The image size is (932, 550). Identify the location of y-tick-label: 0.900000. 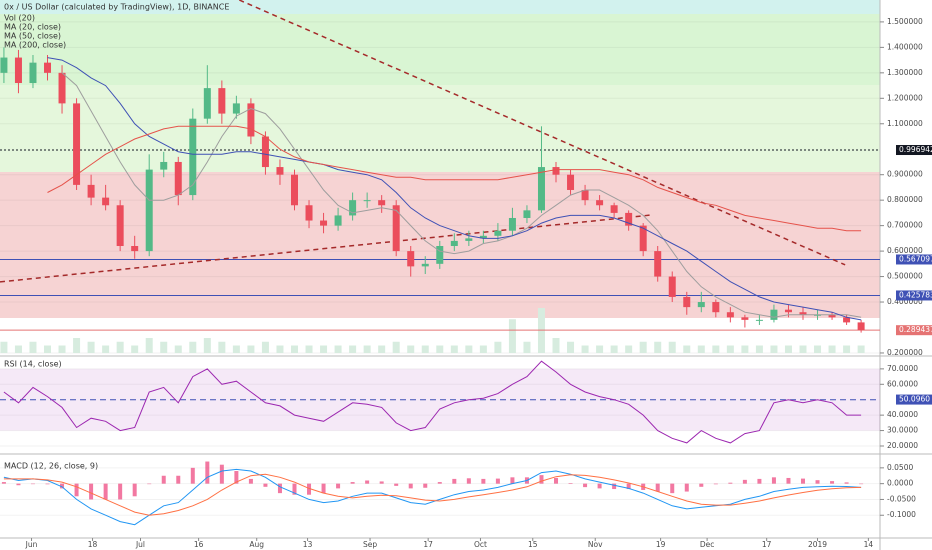
(905, 174).